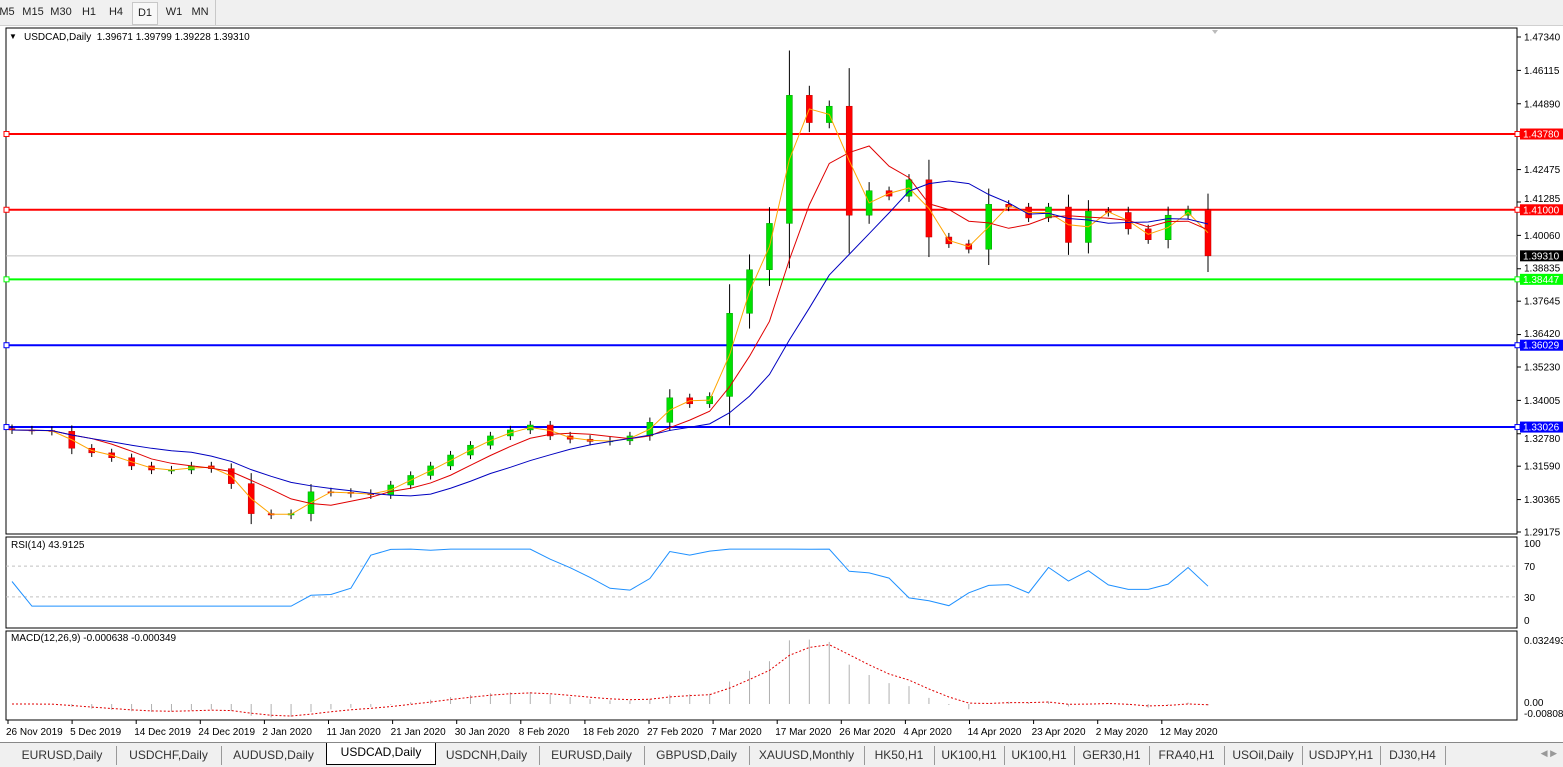 The height and width of the screenshot is (767, 1563). Describe the element at coordinates (1542, 368) in the screenshot. I see `y-tick-label: 1.35230` at that location.